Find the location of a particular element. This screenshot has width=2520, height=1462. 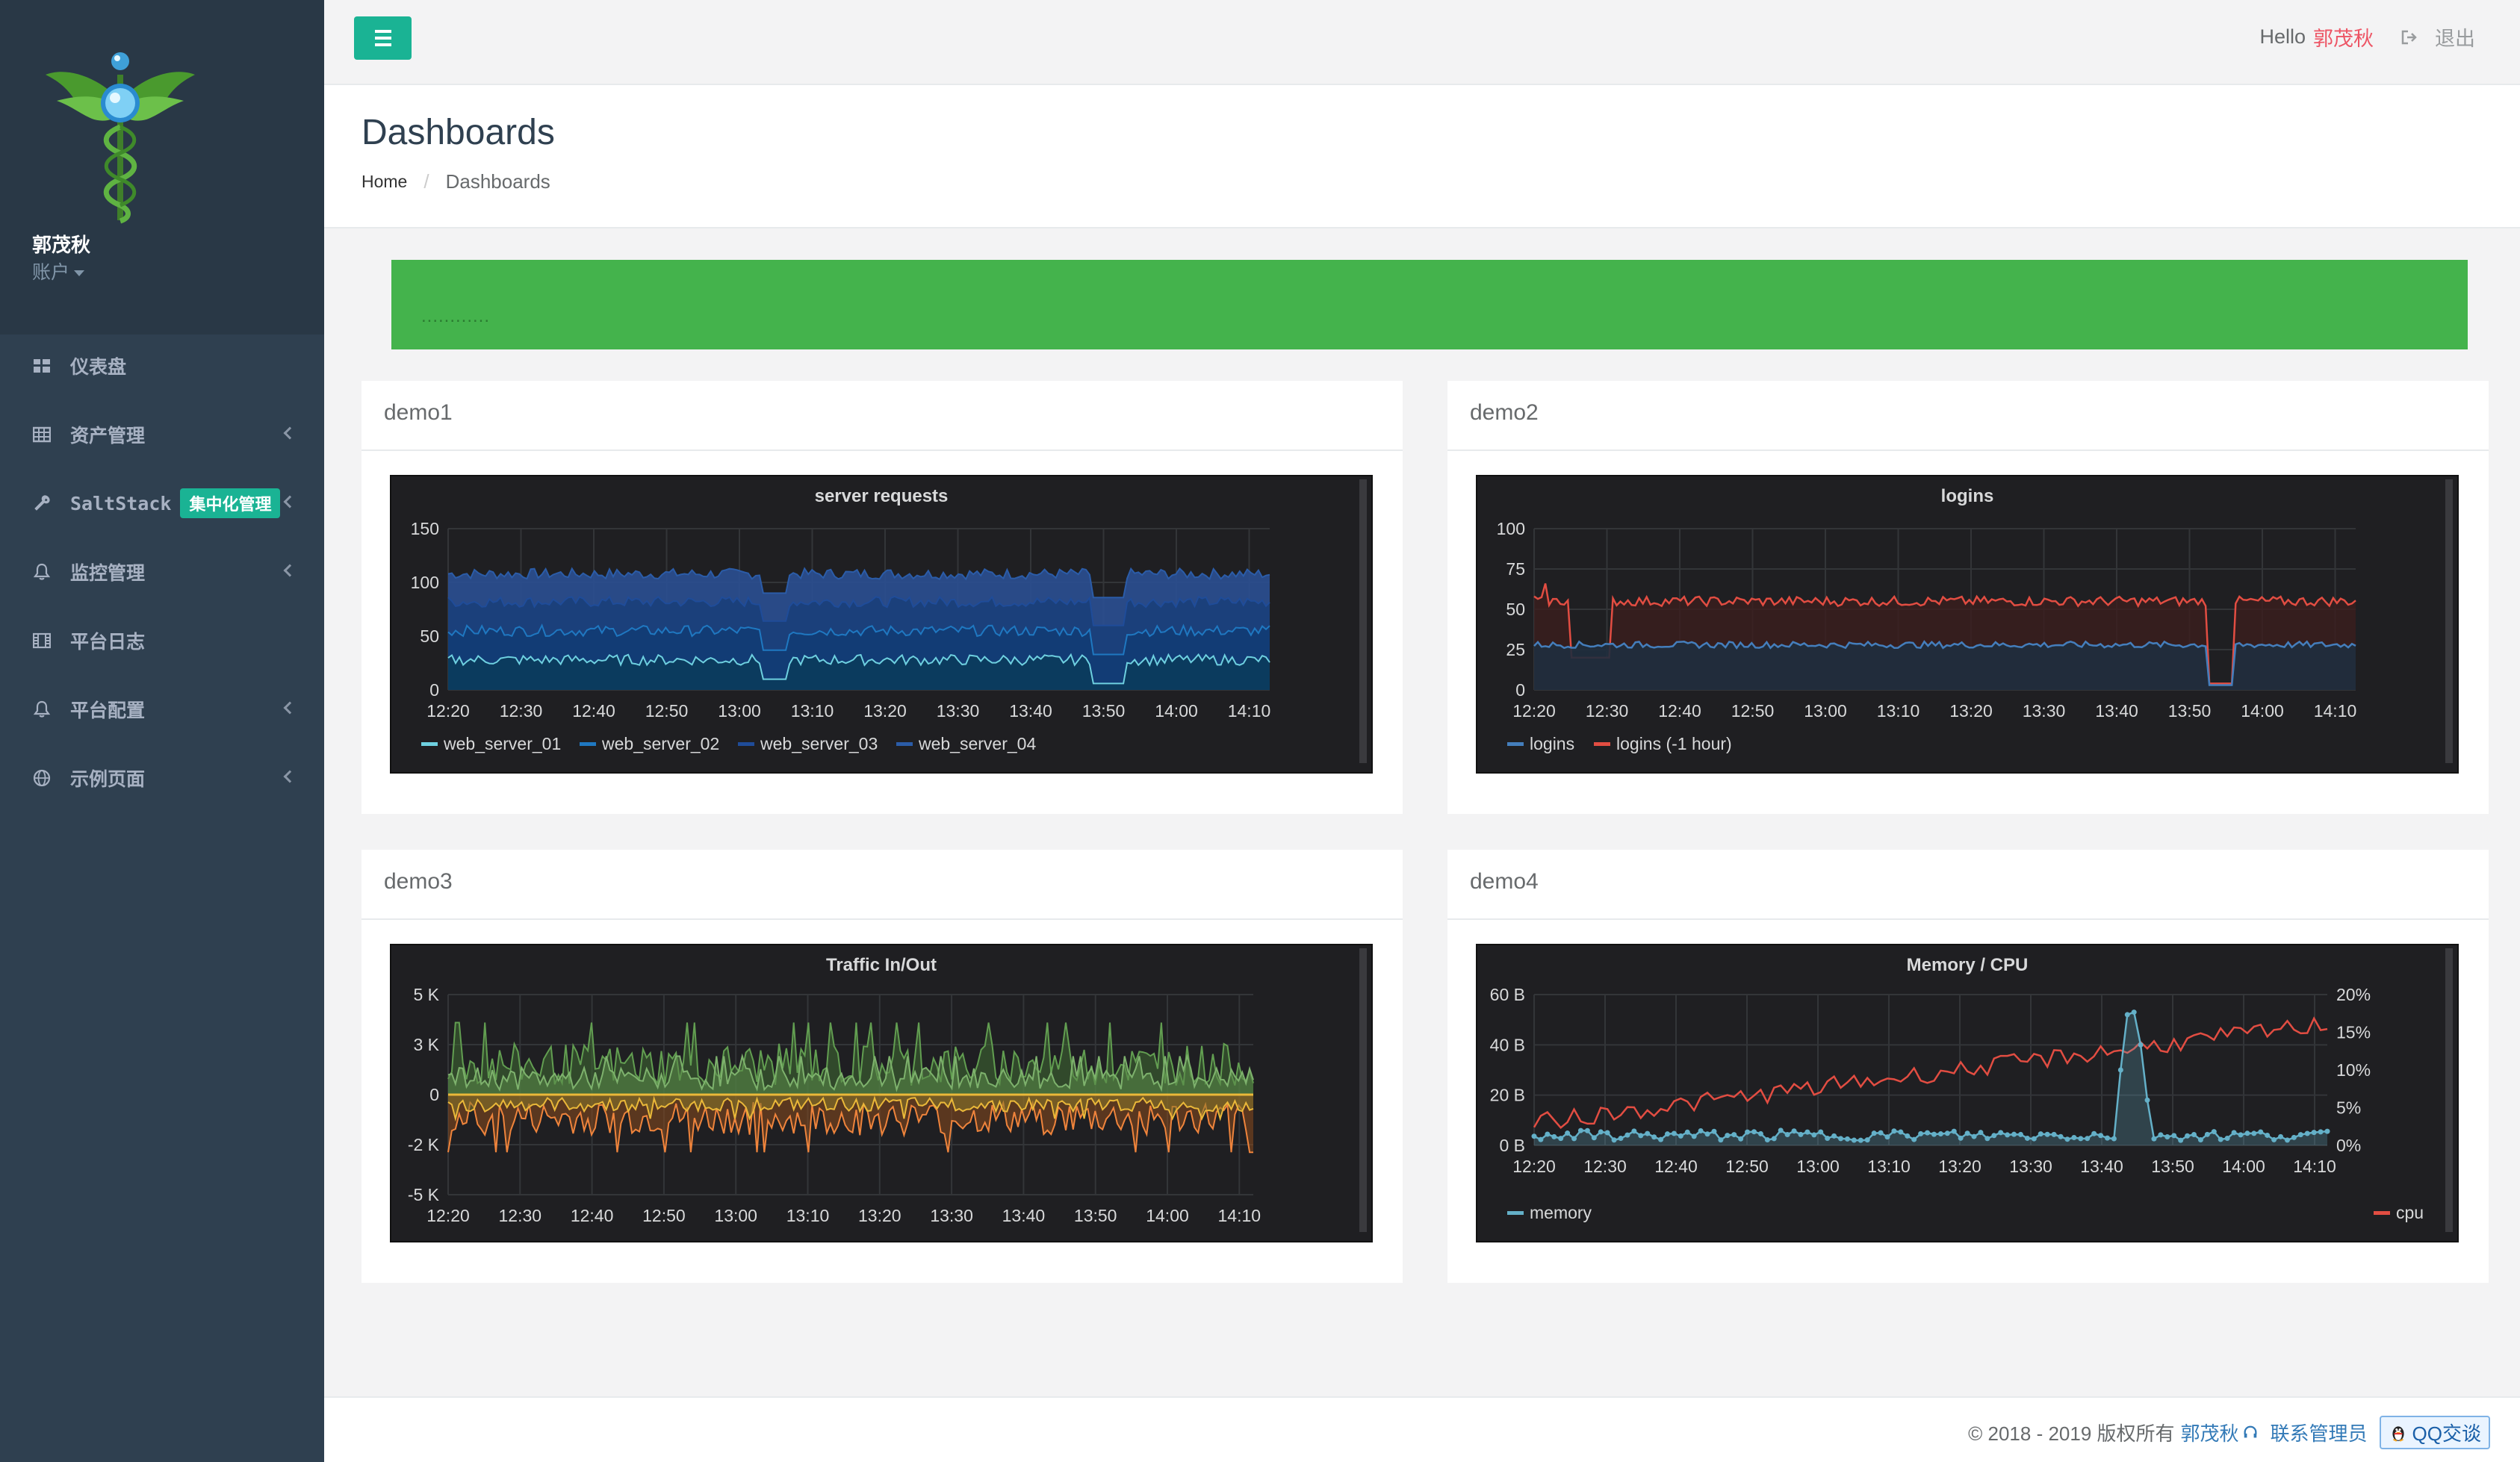

x-tick-label: 12:40 is located at coordinates (1679, 711).